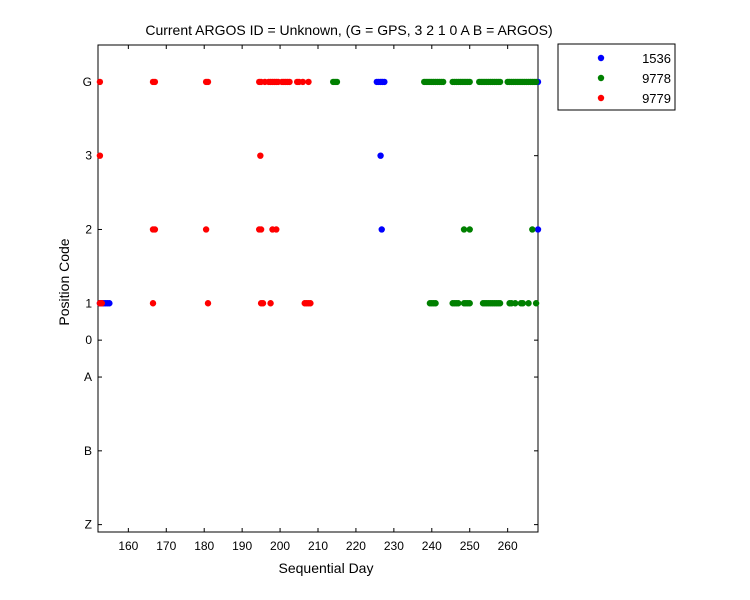  Describe the element at coordinates (318, 546) in the screenshot. I see `x-tick-label: 210` at that location.